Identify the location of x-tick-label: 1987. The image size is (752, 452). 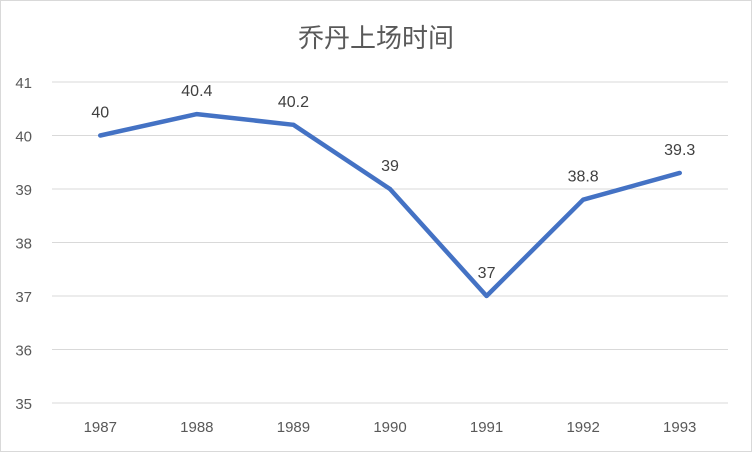
(100, 427).